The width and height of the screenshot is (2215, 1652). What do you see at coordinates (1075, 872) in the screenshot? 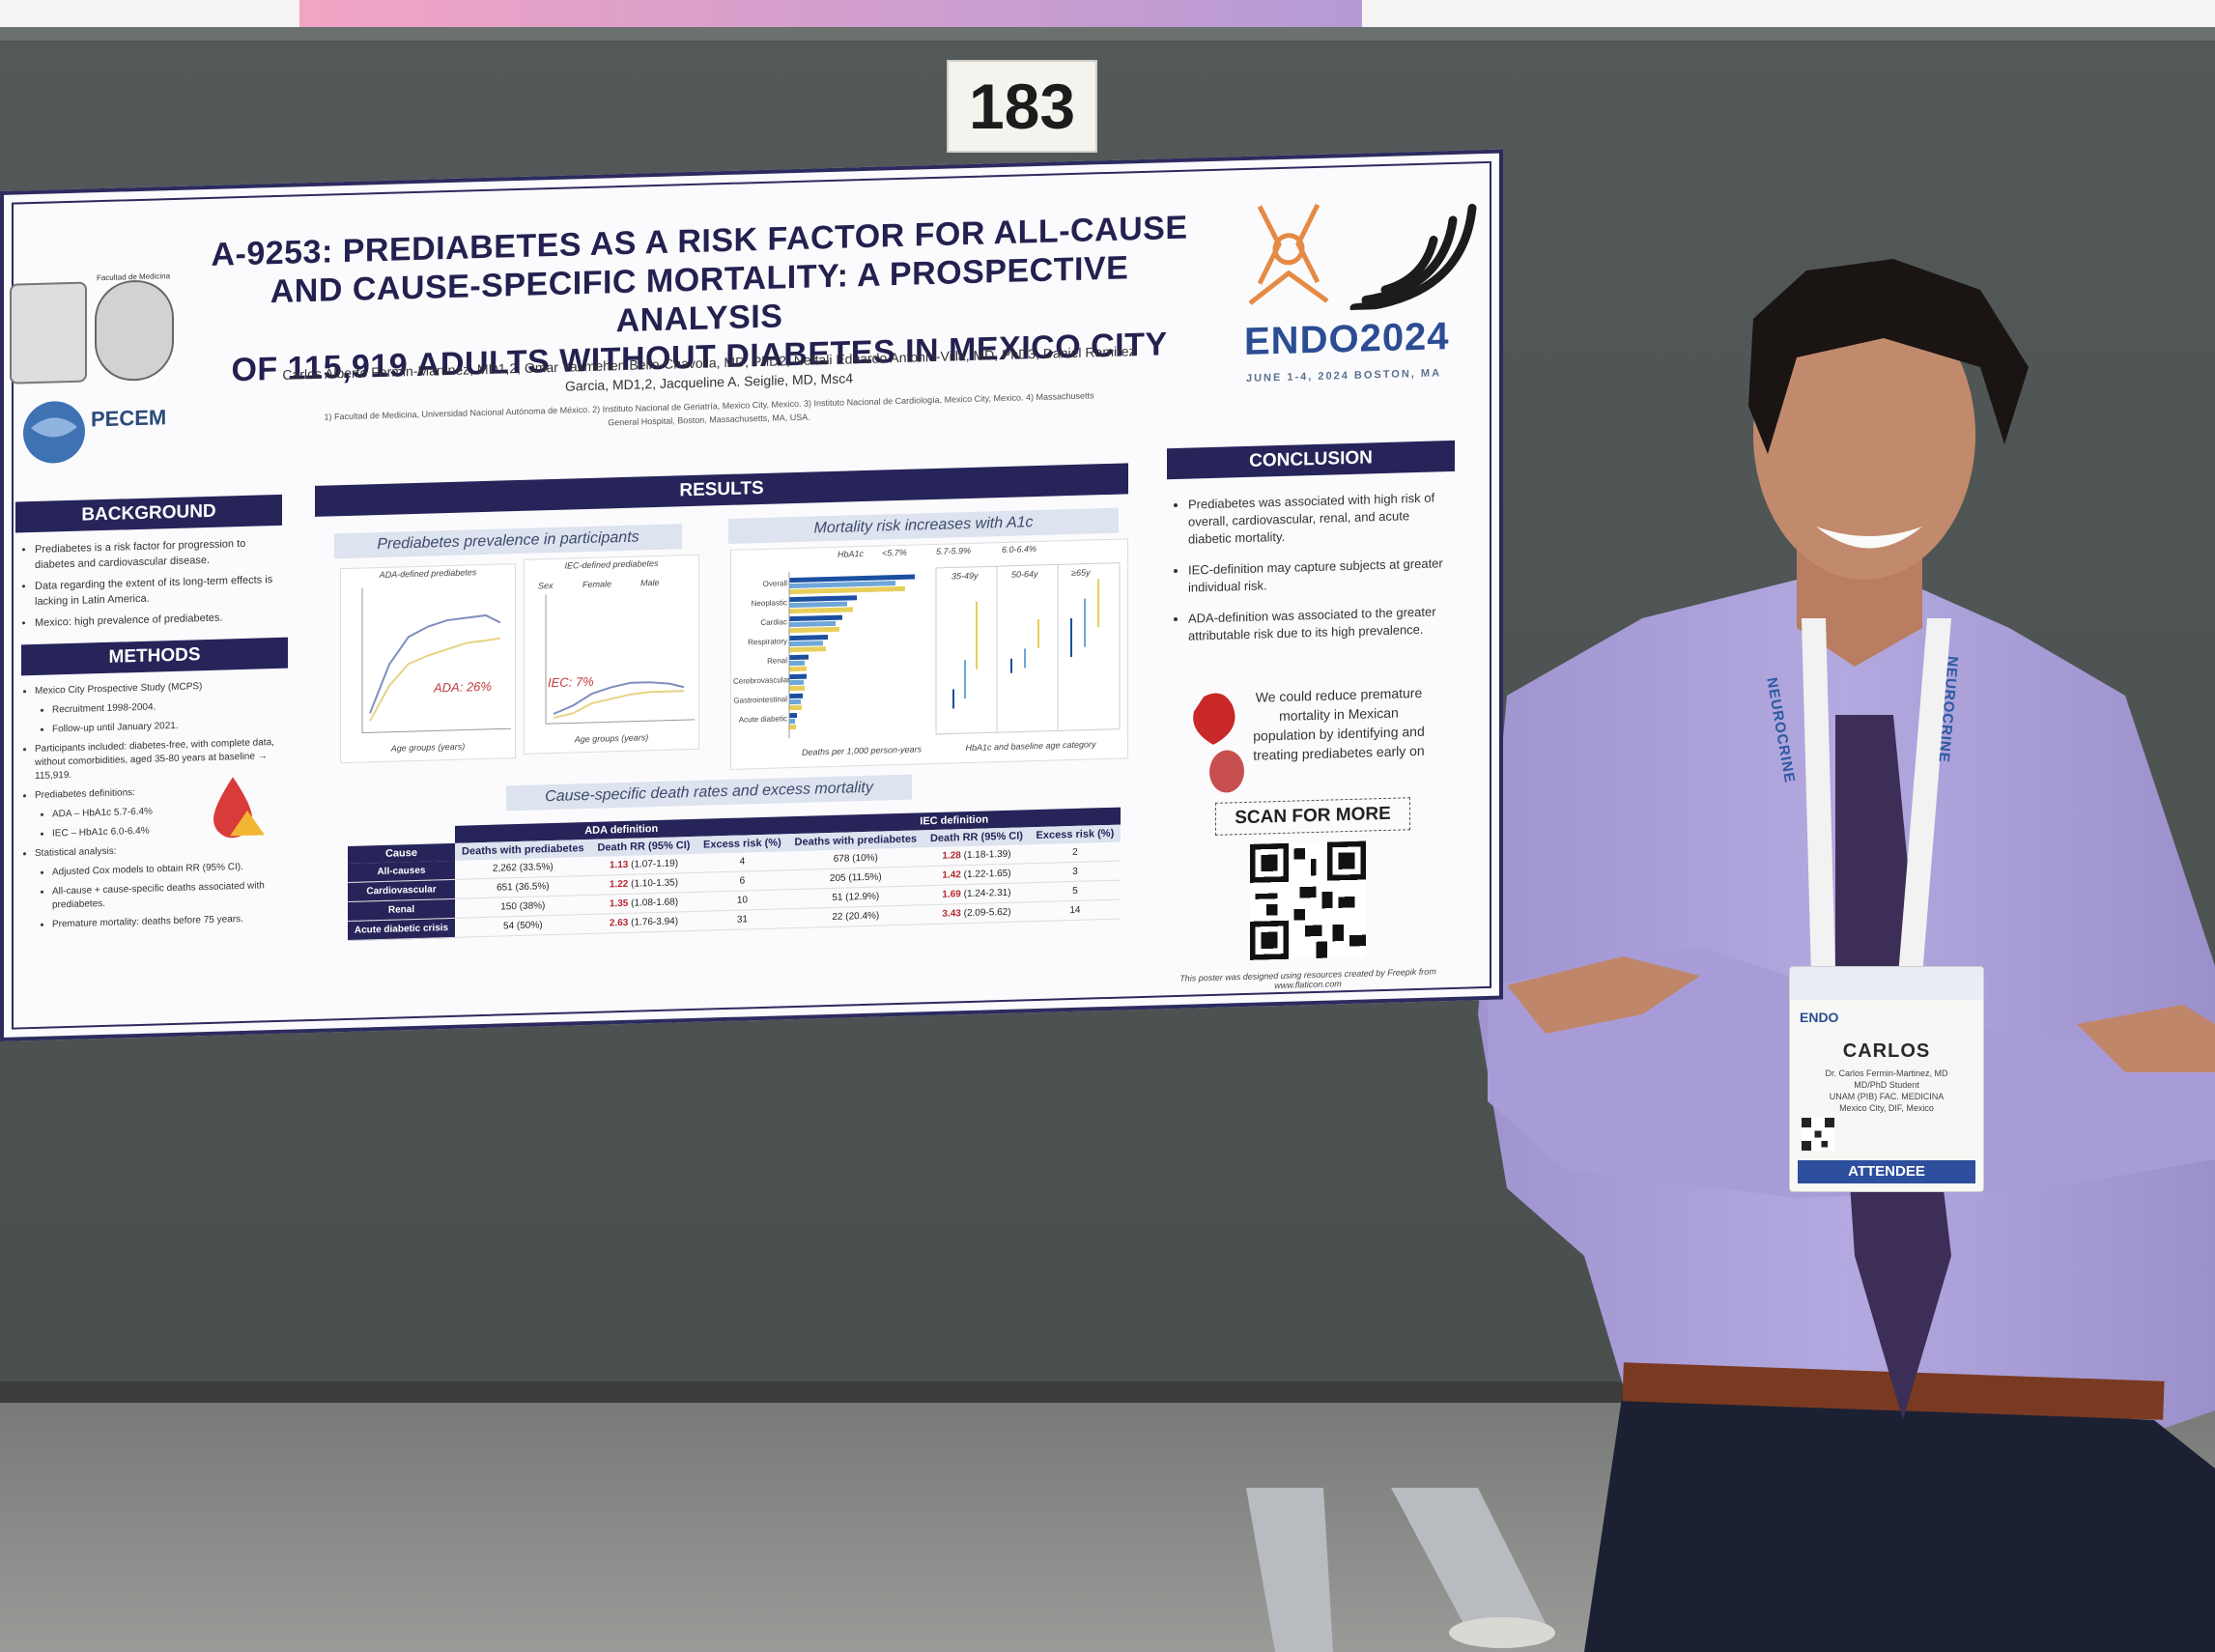
I see `iec-excess-cell: 3` at bounding box center [1075, 872].